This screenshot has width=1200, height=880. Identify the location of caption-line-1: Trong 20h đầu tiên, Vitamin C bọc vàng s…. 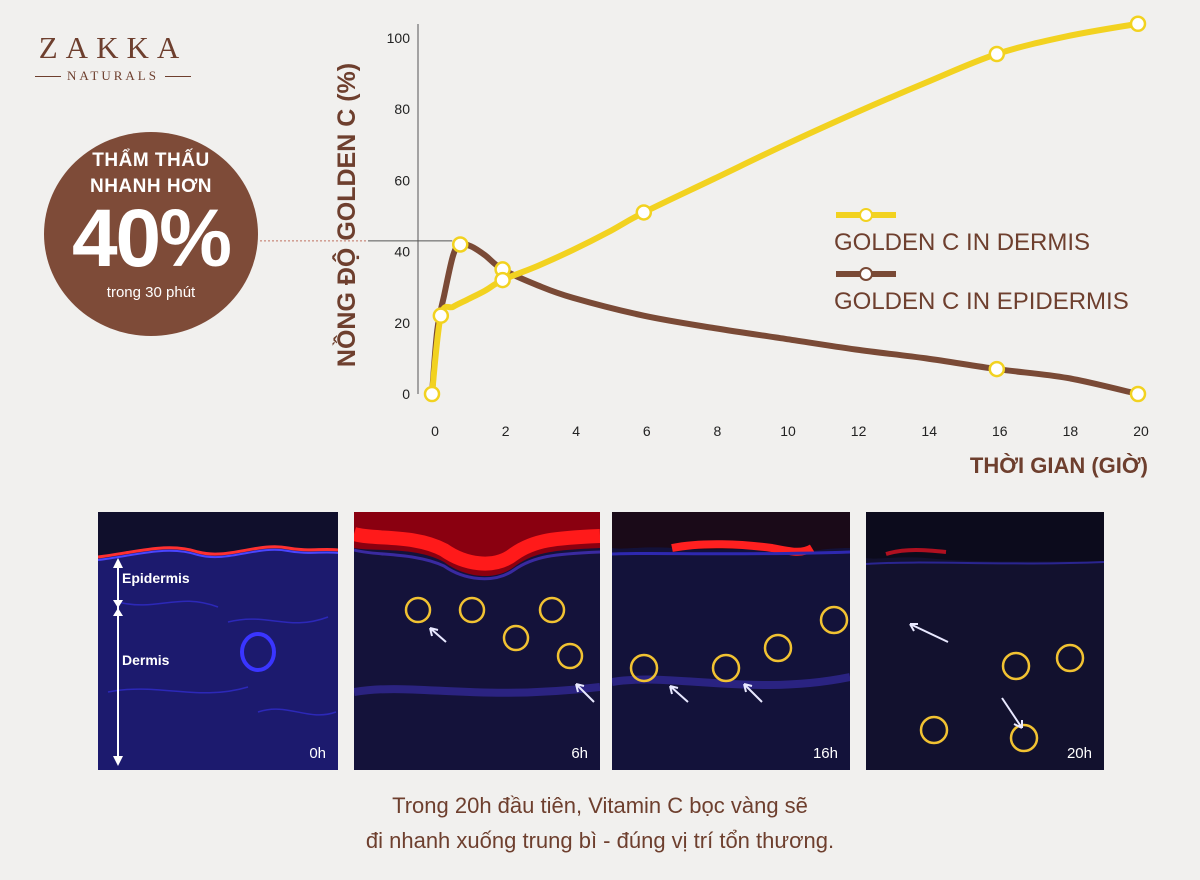
(600, 805).